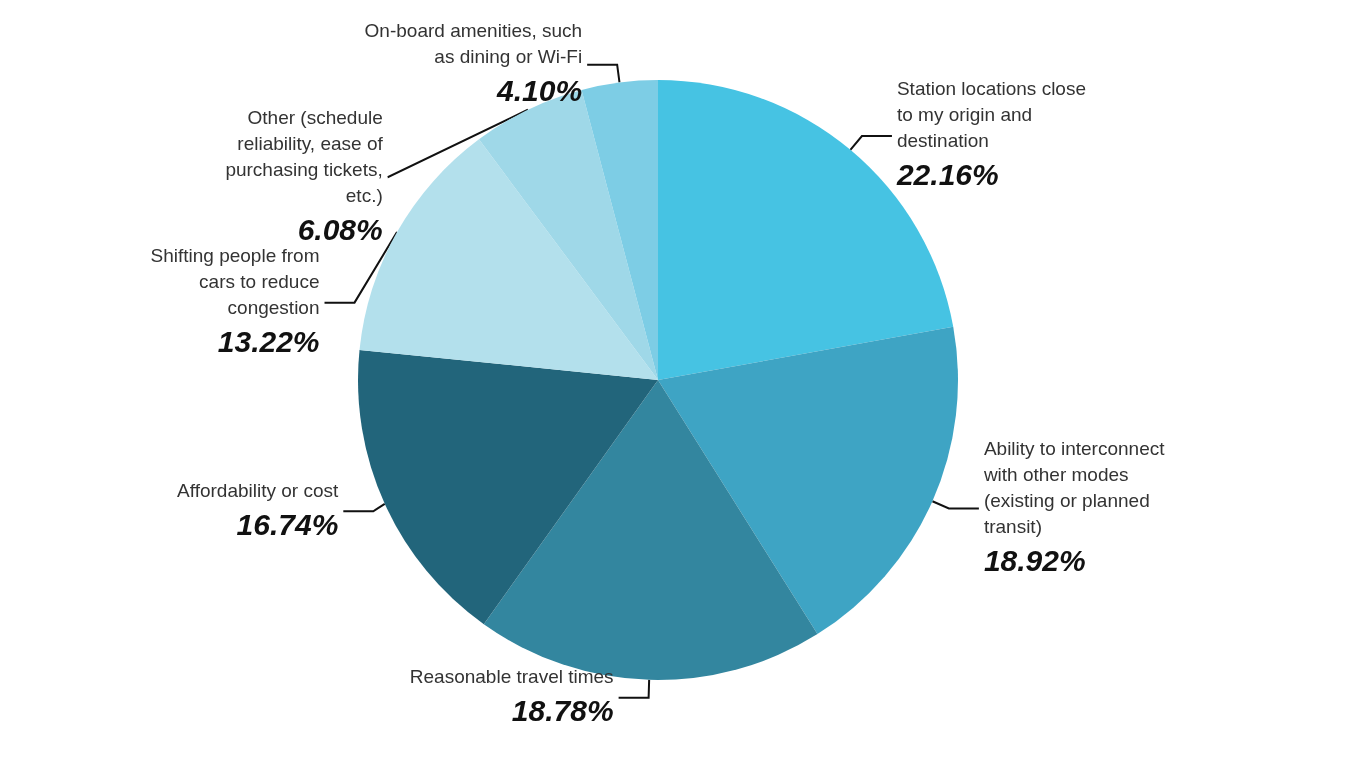  Describe the element at coordinates (304, 156) in the screenshot. I see `slice-label: Other (schedule reliability, ease of purchasing tickets, etc.)` at that location.